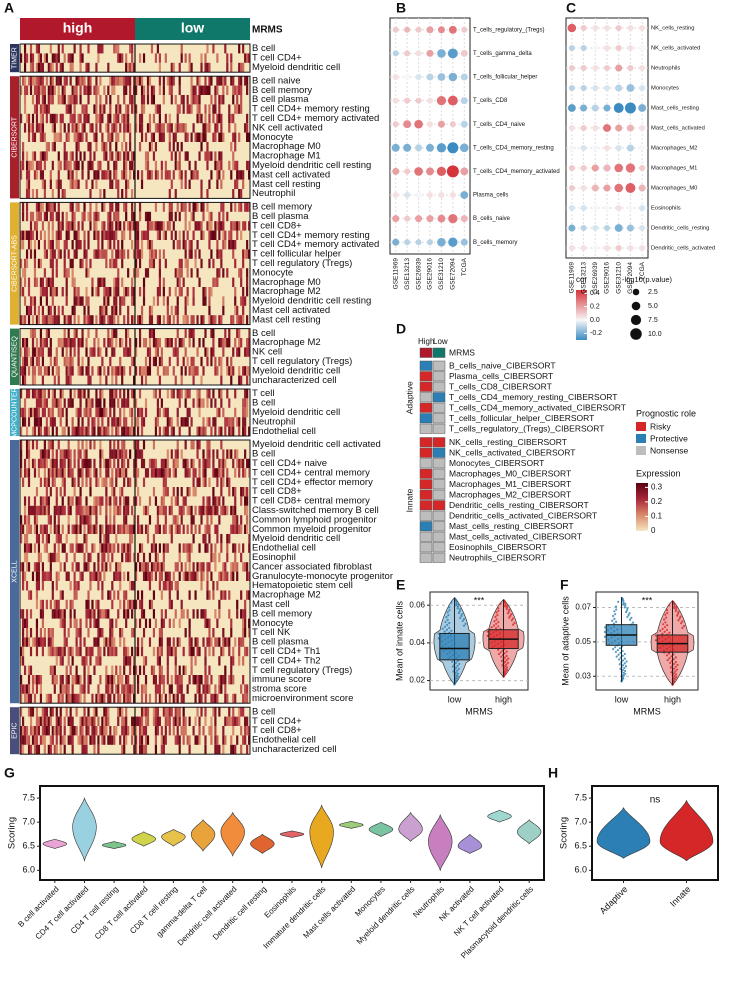 The image size is (731, 981). What do you see at coordinates (274, 557) in the screenshot?
I see `row-label: Eosinophil` at bounding box center [274, 557].